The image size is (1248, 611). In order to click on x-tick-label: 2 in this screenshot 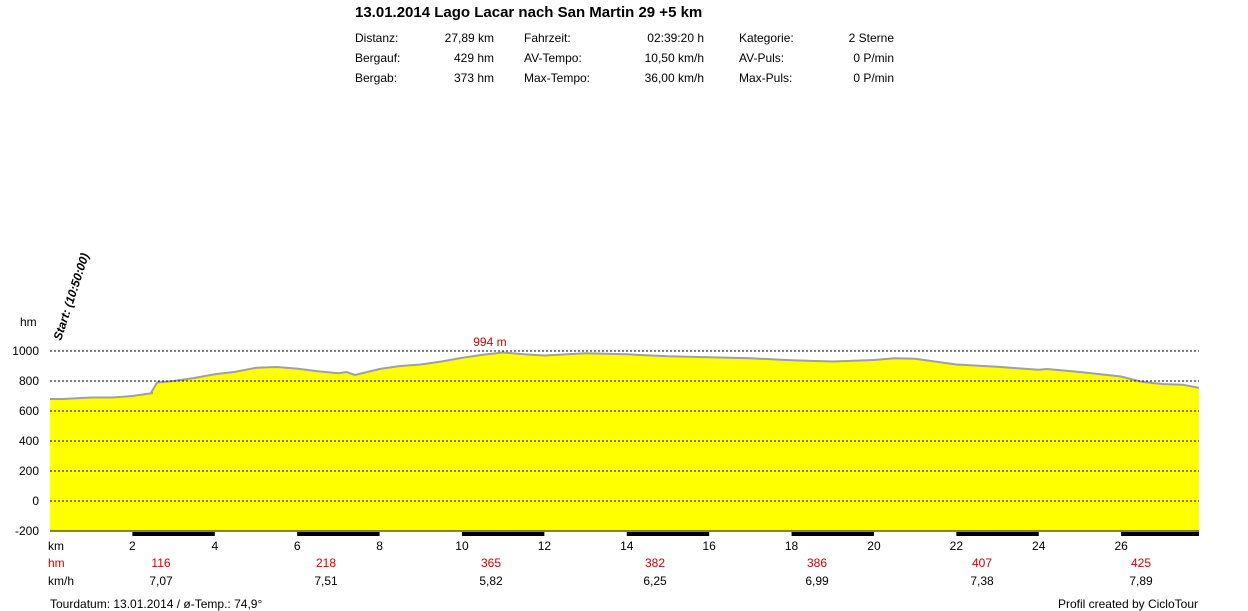, I will do `click(132, 546)`.